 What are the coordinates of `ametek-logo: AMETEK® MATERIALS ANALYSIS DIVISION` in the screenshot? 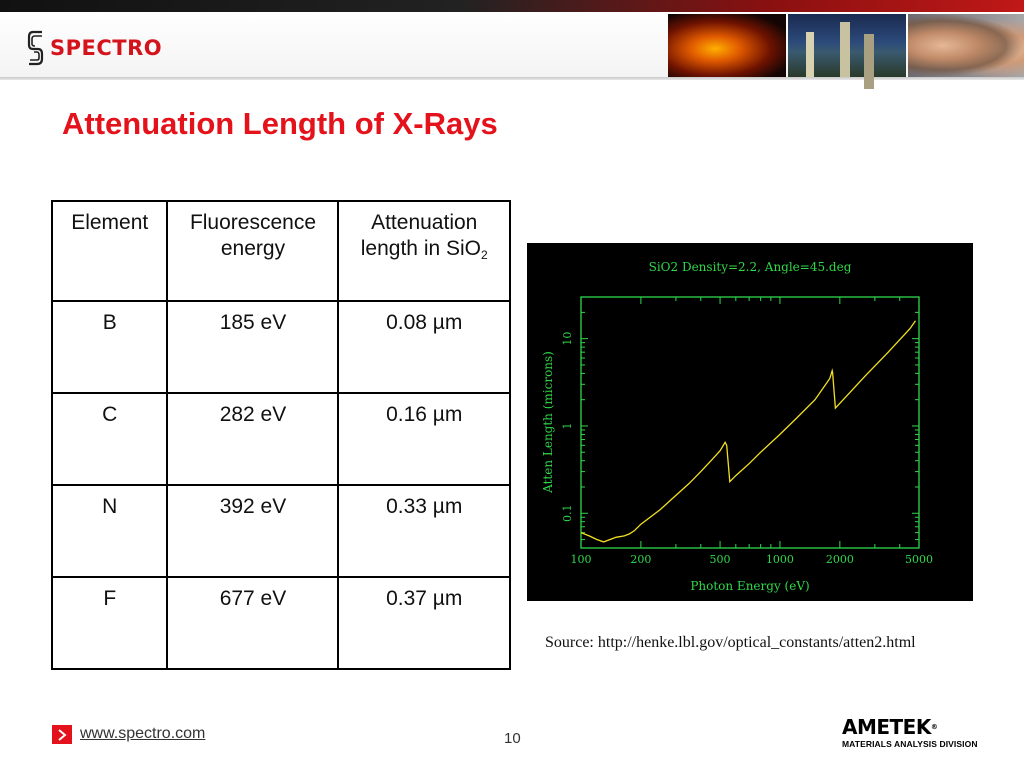 It's located at (917, 733).